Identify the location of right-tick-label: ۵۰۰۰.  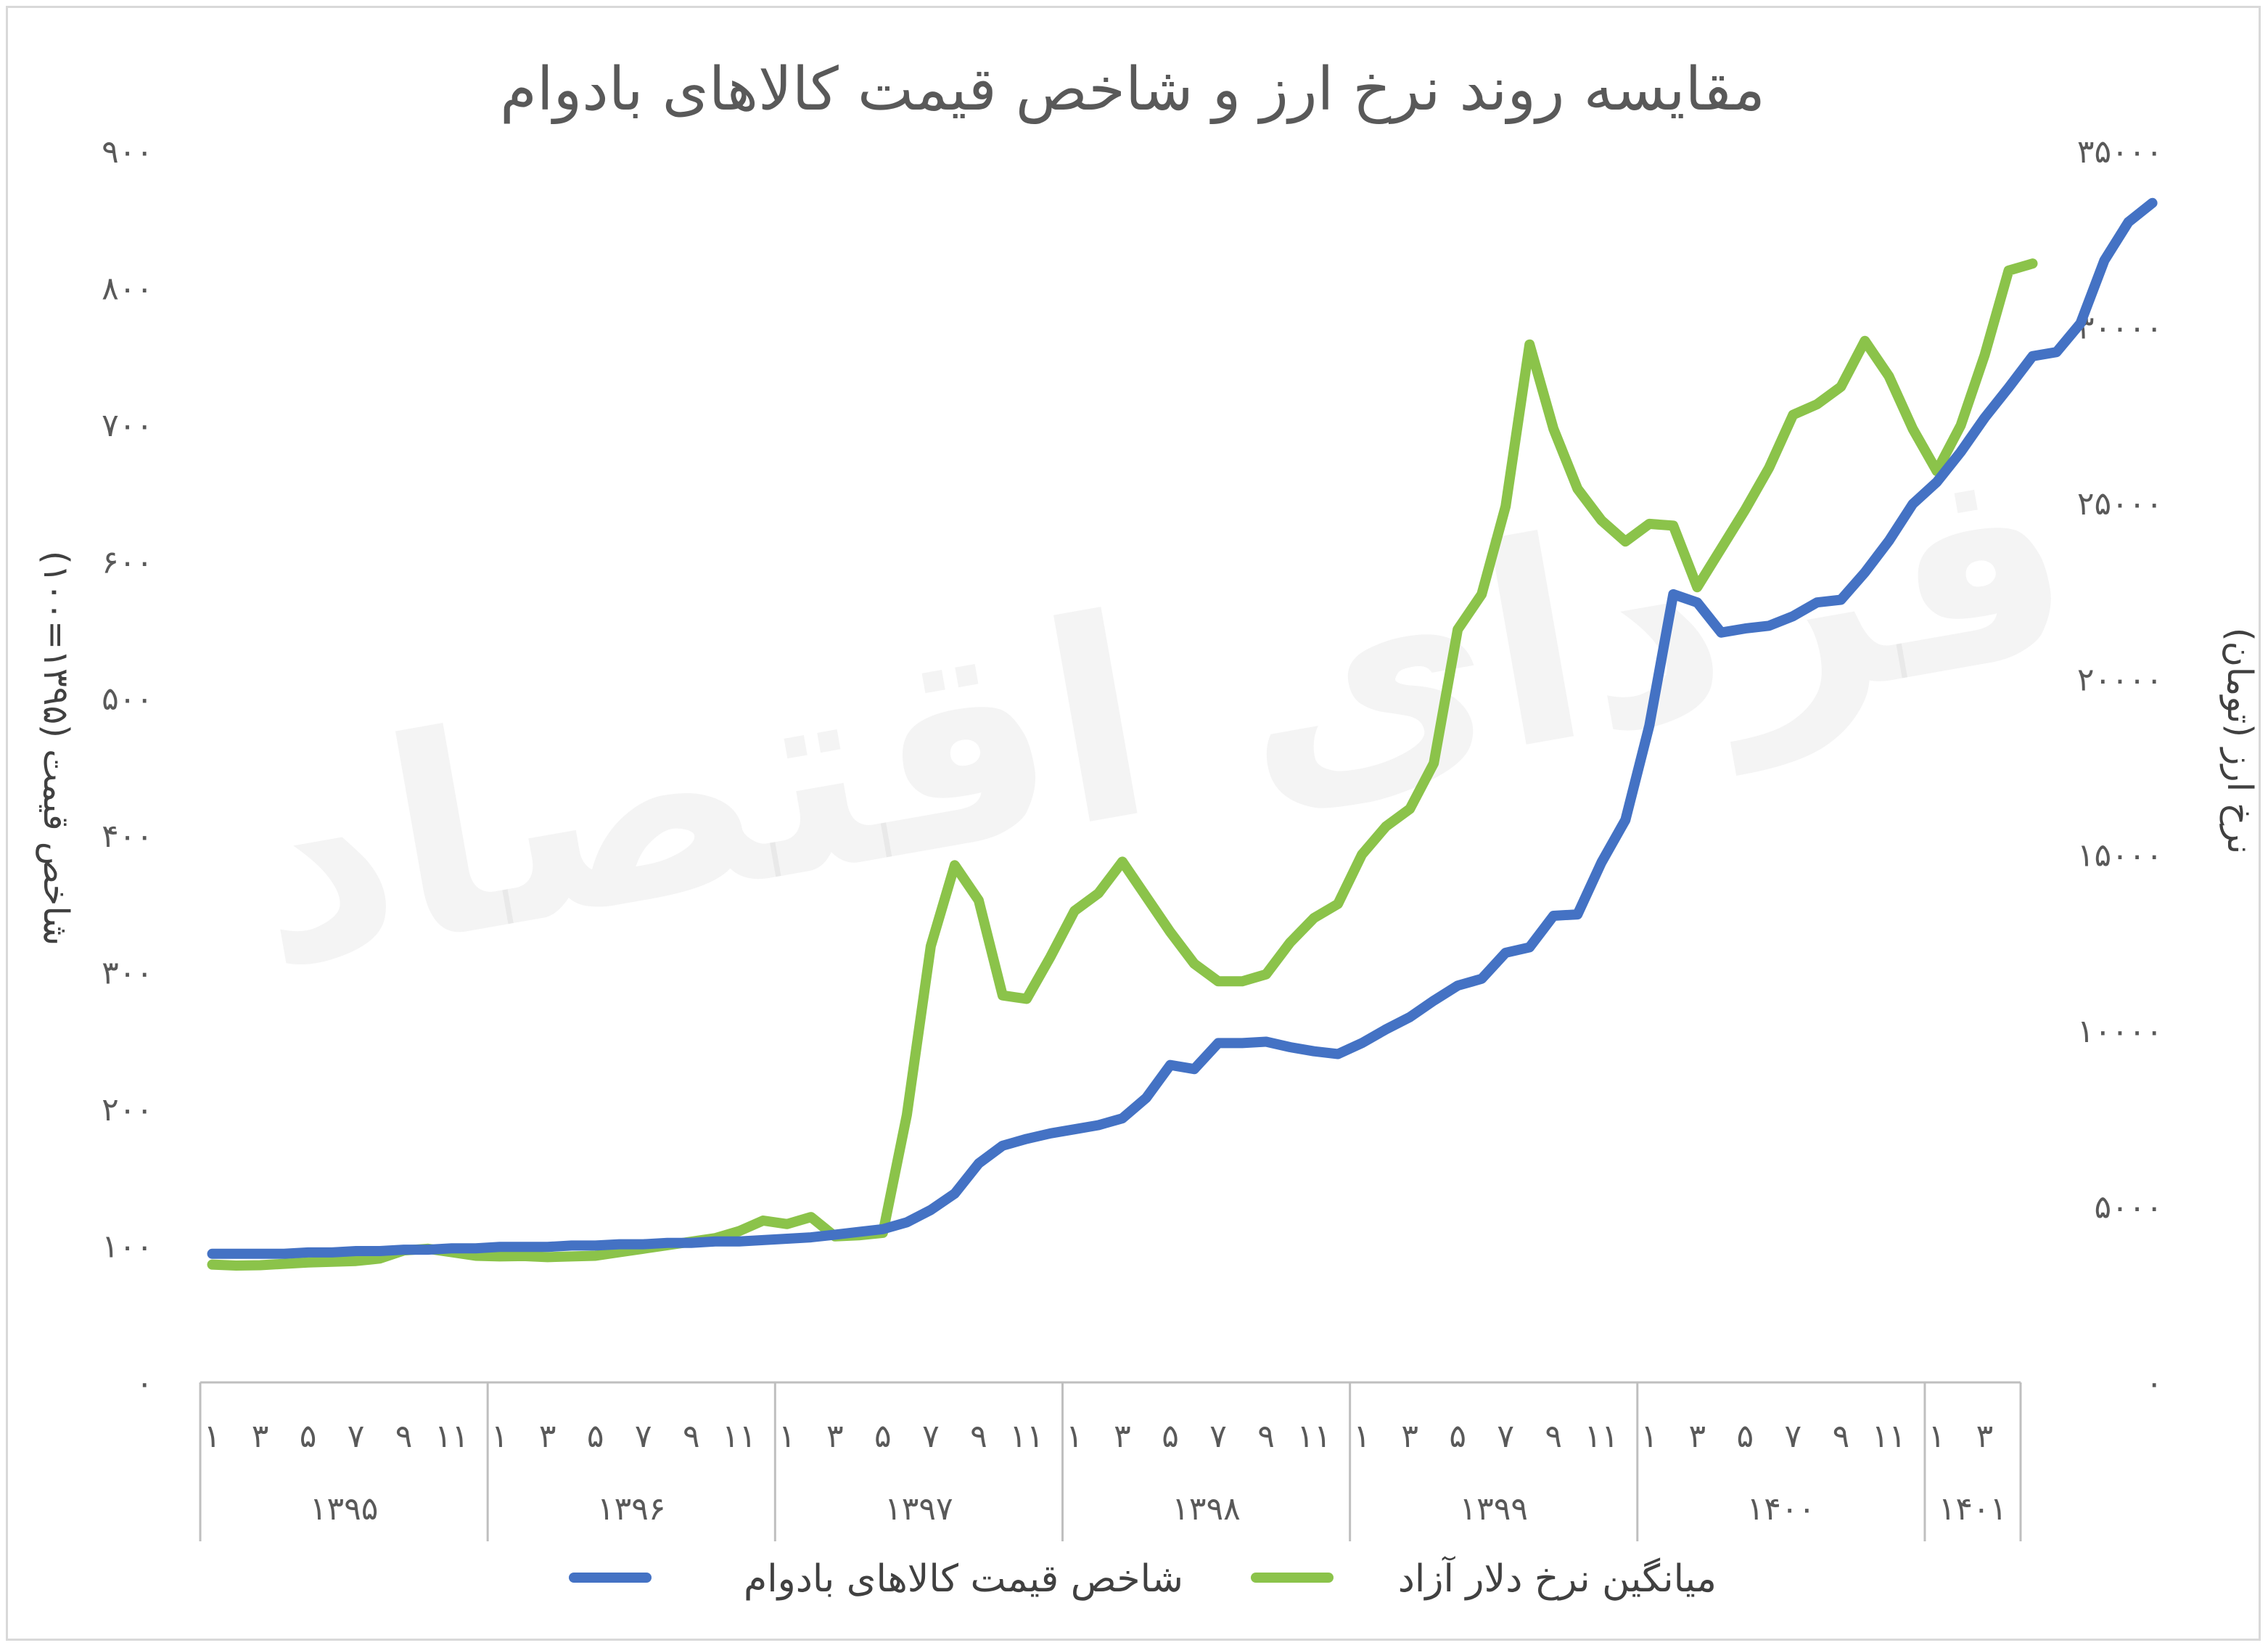
(2129, 1207).